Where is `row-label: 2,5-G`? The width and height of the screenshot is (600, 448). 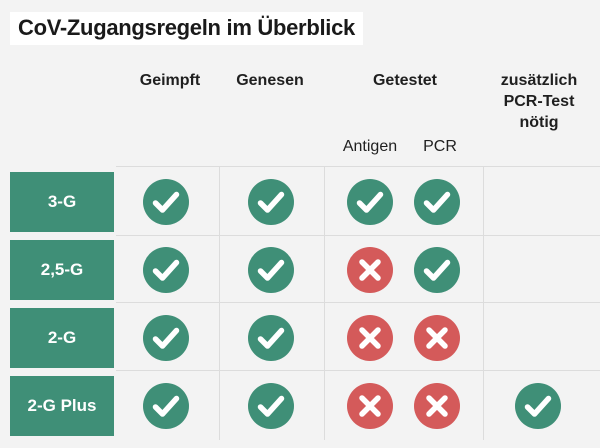 row-label: 2,5-G is located at coordinates (62, 270).